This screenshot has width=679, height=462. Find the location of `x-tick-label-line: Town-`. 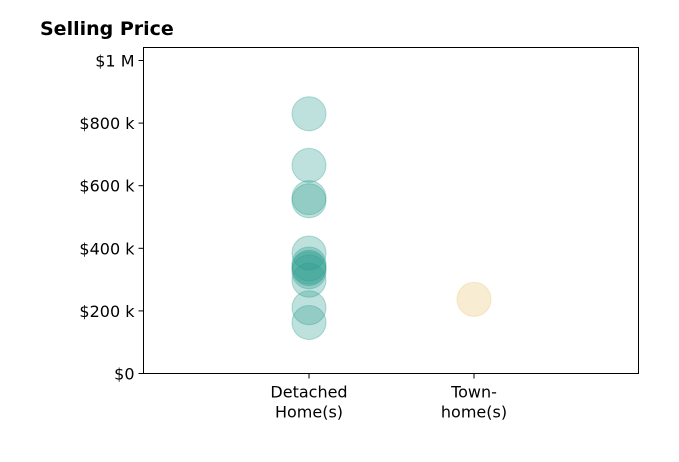

x-tick-label-line: Town- is located at coordinates (473, 392).